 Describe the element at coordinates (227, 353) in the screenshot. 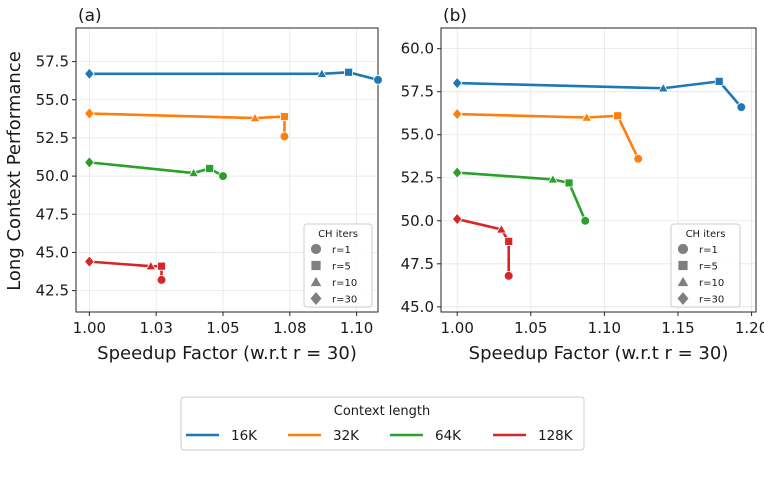

I see `x-axis-label-a: Speedup Factor (w.r.t r = 30)` at that location.